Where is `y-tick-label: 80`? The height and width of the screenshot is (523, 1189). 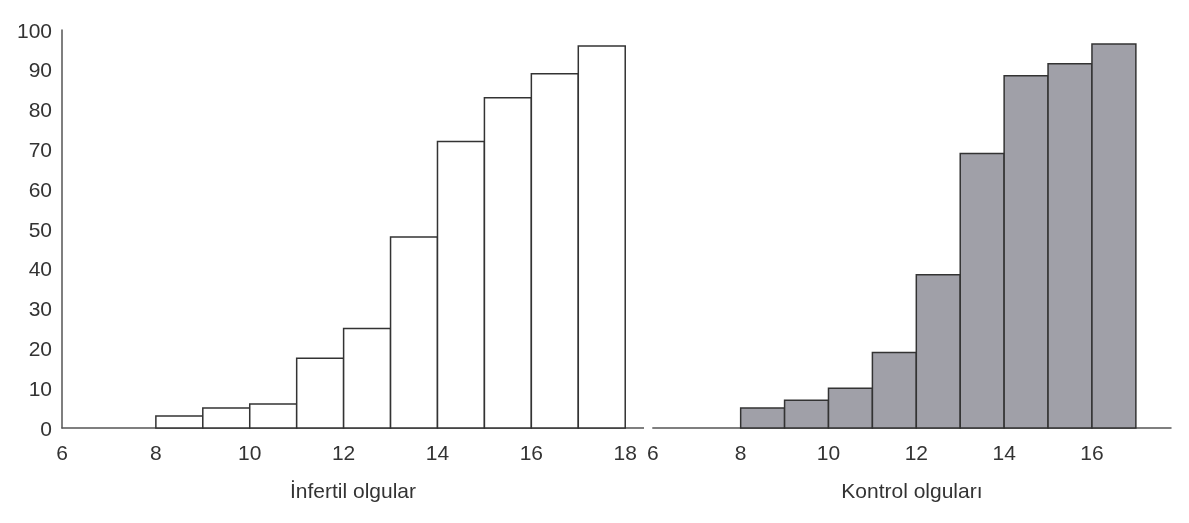
y-tick-label: 80 is located at coordinates (40, 110).